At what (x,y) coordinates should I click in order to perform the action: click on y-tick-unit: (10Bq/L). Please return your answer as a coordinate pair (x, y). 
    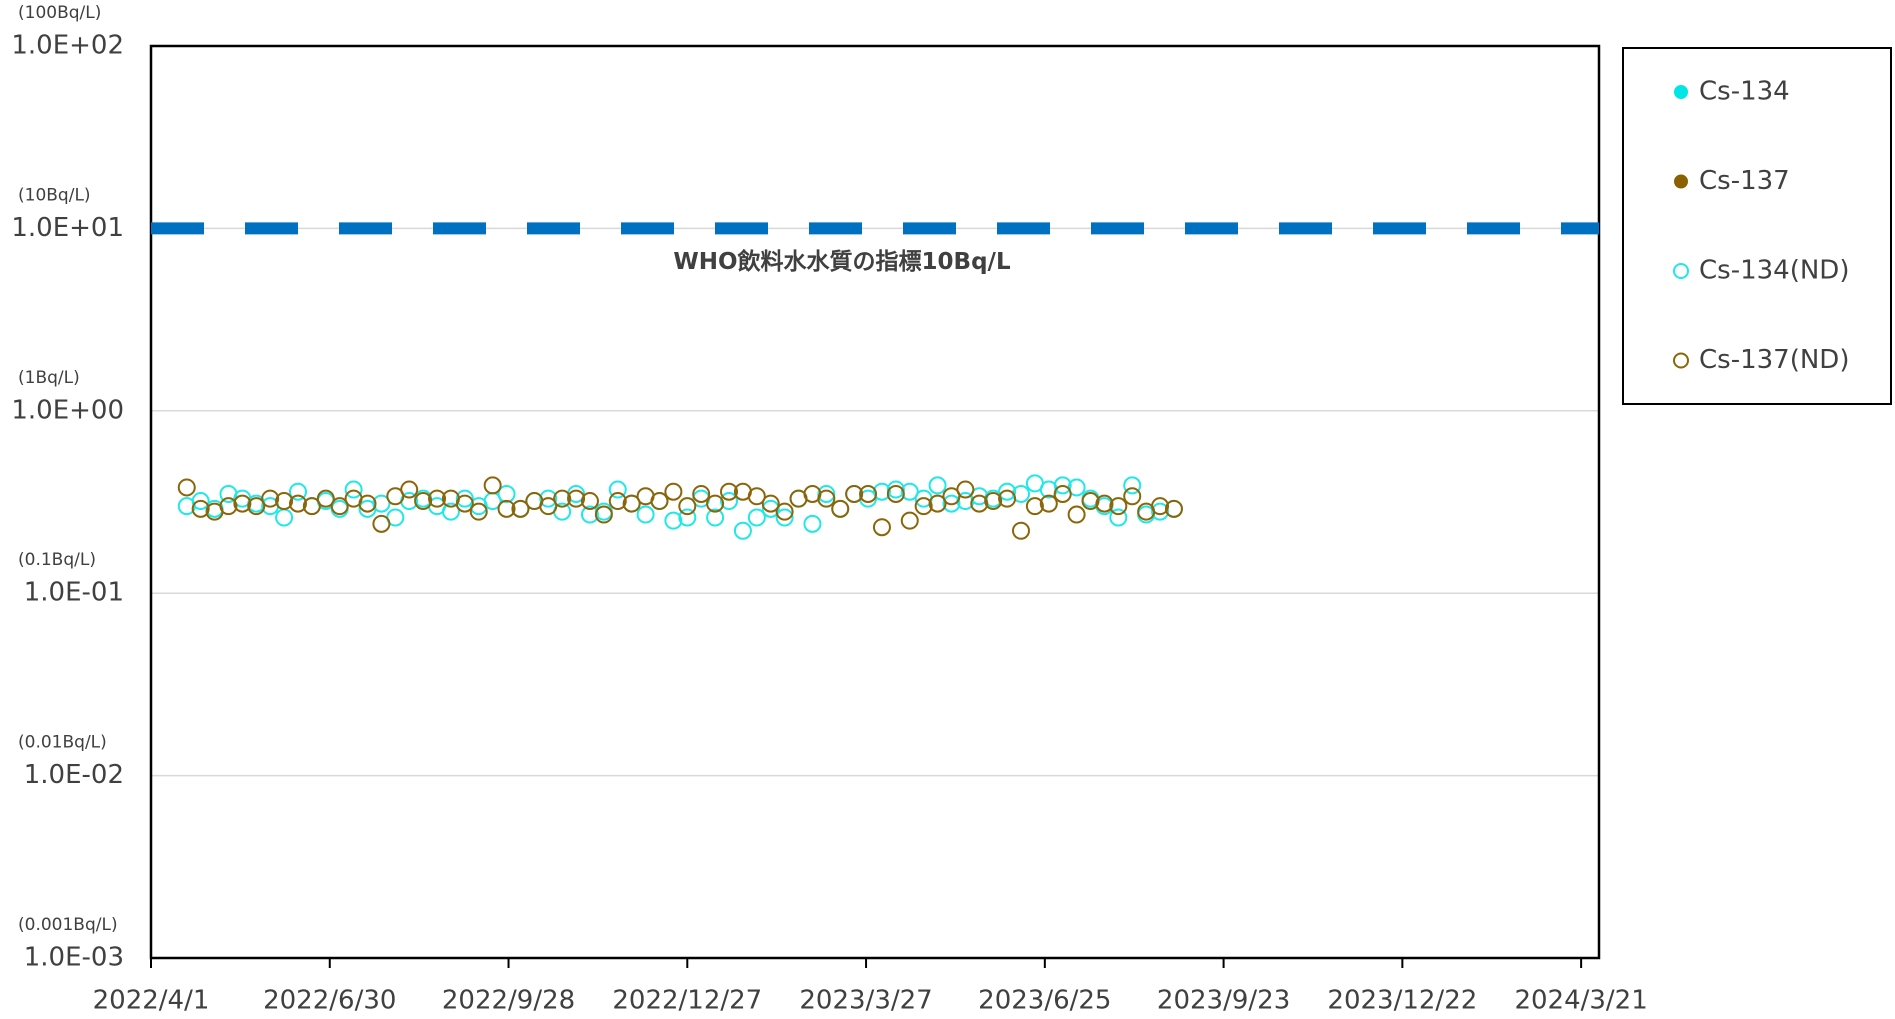
    Looking at the image, I should click on (54, 195).